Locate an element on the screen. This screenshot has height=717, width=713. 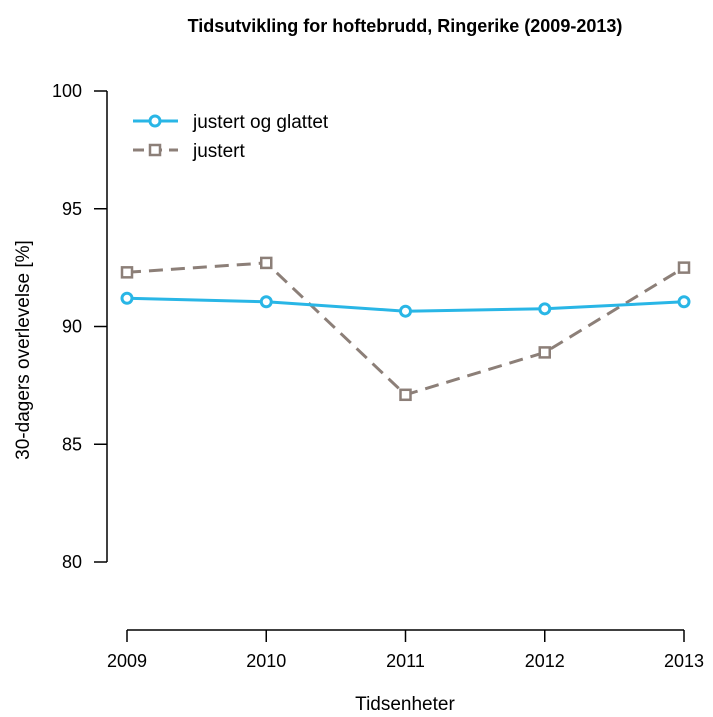
y-tick-label-80: 80 is located at coordinates (72, 562).